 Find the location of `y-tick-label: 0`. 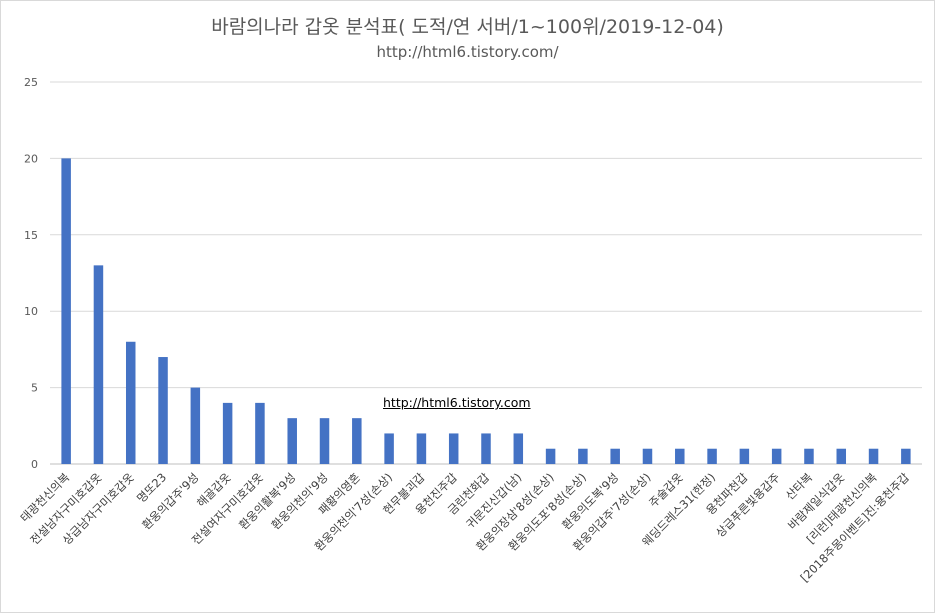

y-tick-label: 0 is located at coordinates (34, 464).